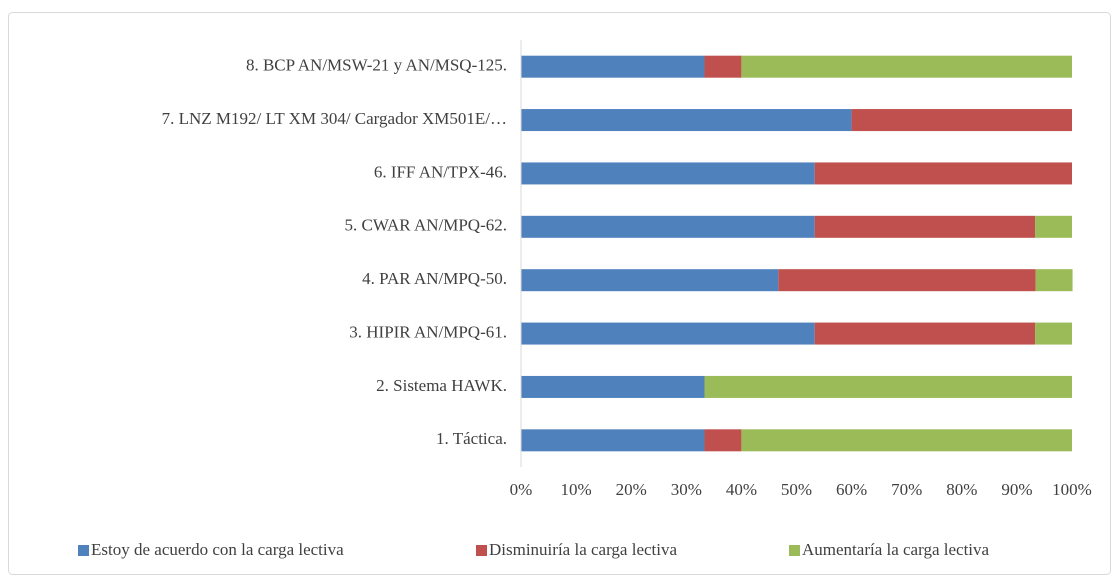 The height and width of the screenshot is (581, 1119). Describe the element at coordinates (434, 278) in the screenshot. I see `y-tick-label: 4. PAR AN/MPQ-50.` at that location.